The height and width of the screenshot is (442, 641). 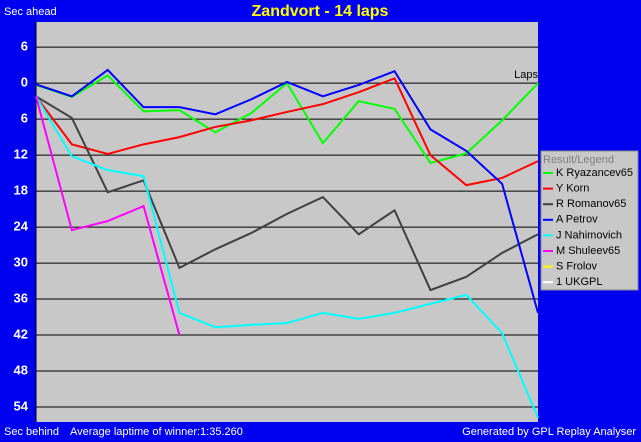 What do you see at coordinates (594, 173) in the screenshot?
I see `legend-label: K Ryazancev65` at bounding box center [594, 173].